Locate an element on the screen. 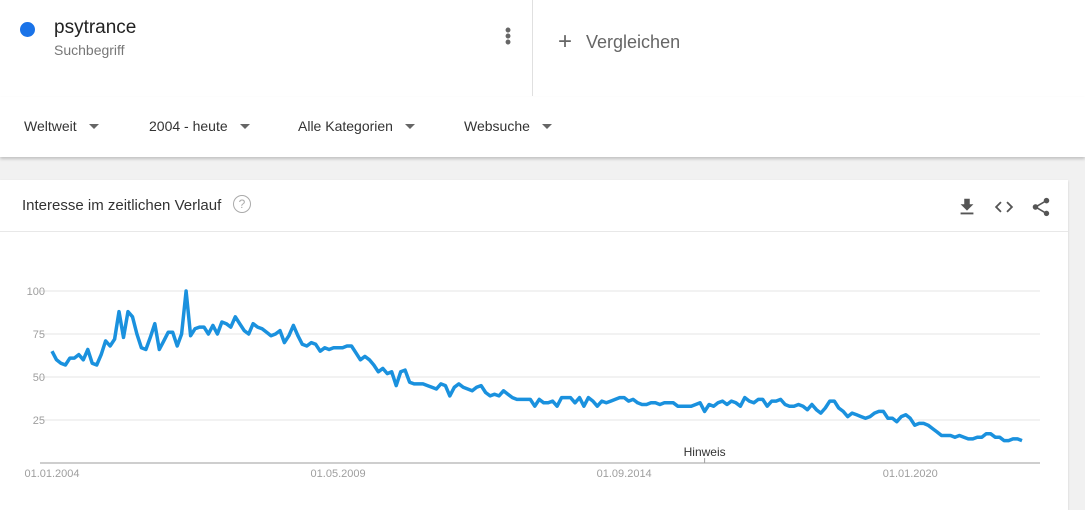 The image size is (1085, 510). x-tick-label: 01.01.2004 is located at coordinates (51, 474).